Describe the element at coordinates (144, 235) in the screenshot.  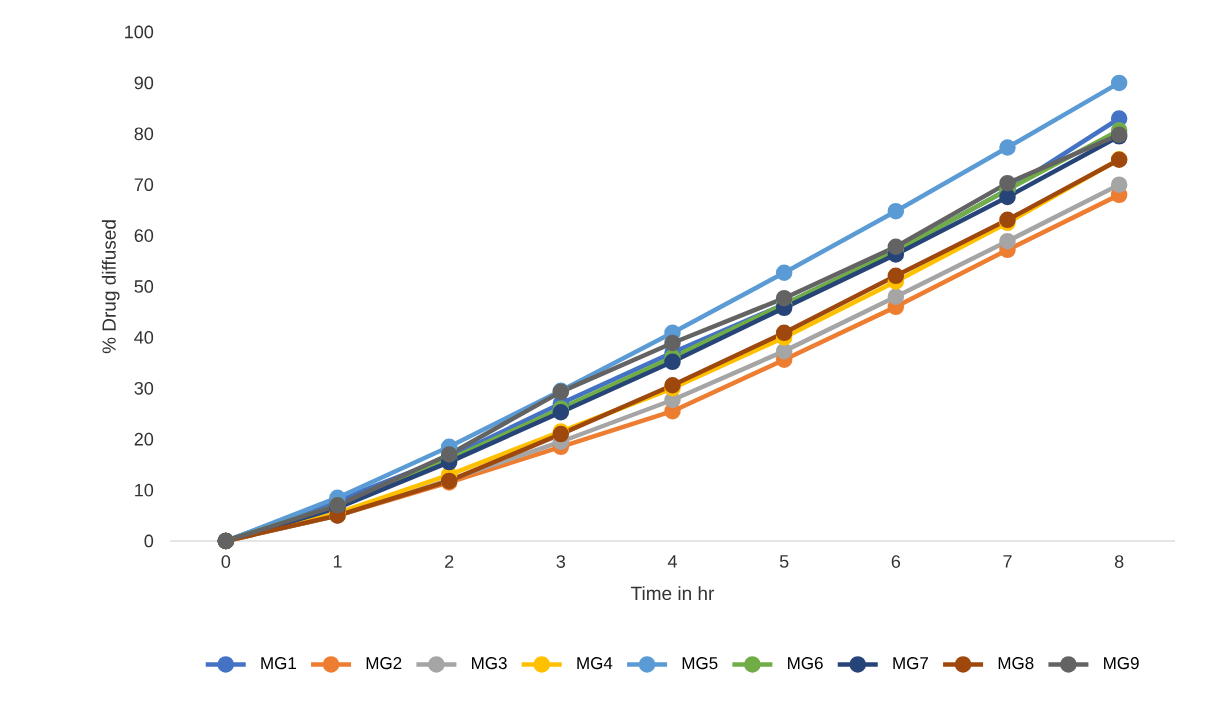
I see `y-tick-label: 60` at that location.